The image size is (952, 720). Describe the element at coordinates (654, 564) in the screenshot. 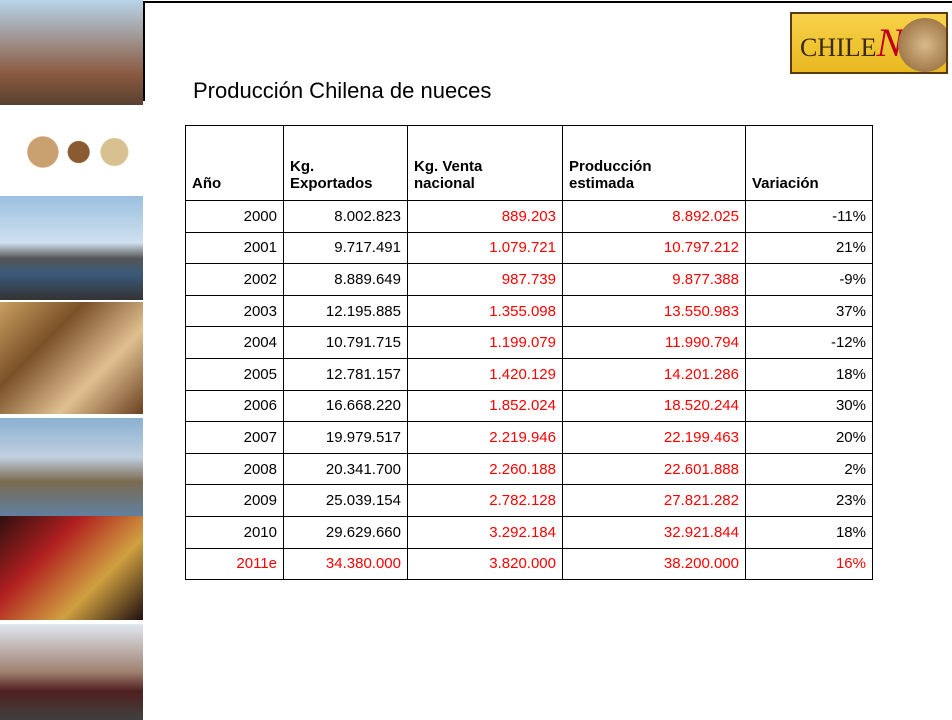

I see `table-cell: 38.200.000` at that location.